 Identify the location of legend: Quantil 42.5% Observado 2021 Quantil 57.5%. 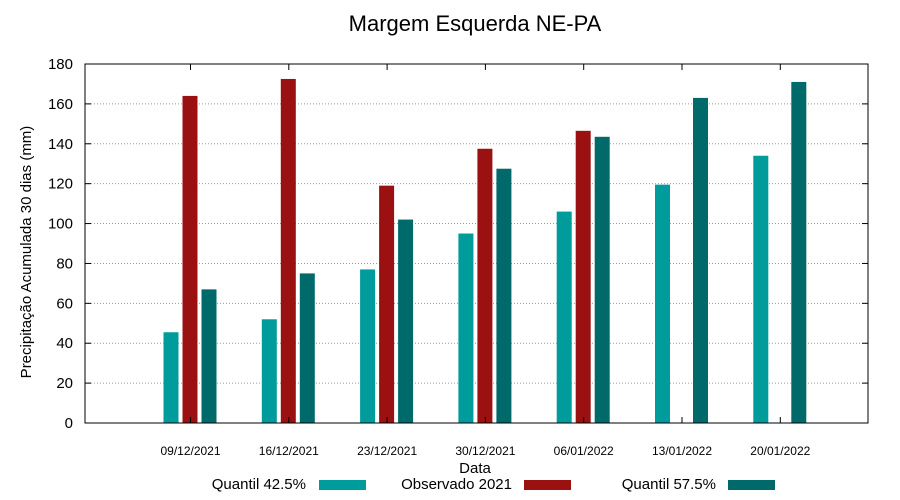
(493, 484).